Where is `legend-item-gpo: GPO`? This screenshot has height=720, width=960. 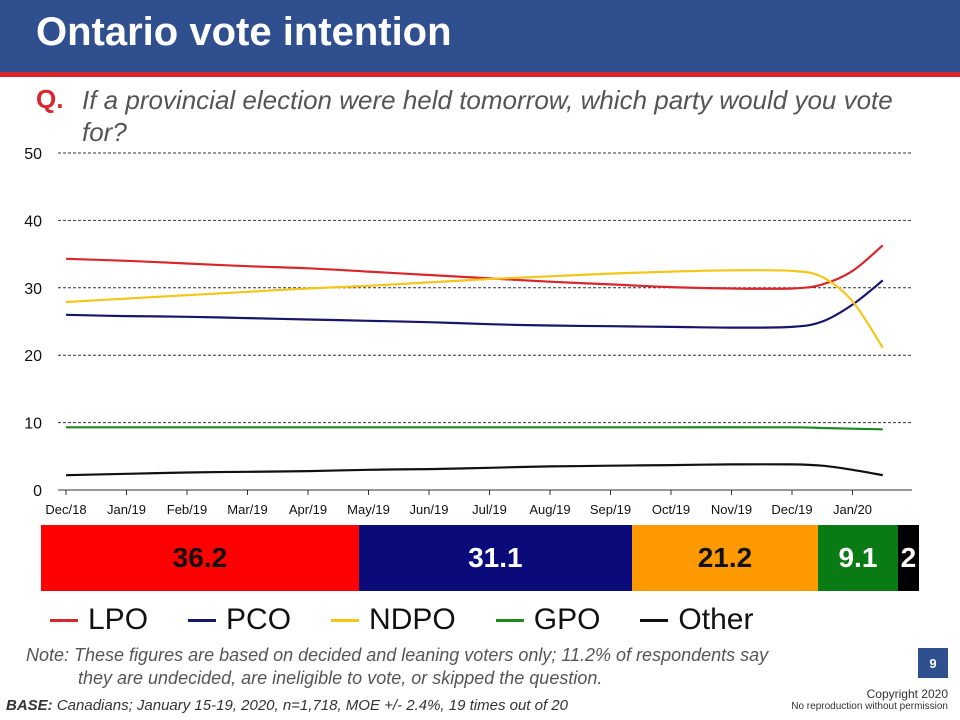 legend-item-gpo: GPO is located at coordinates (548, 620).